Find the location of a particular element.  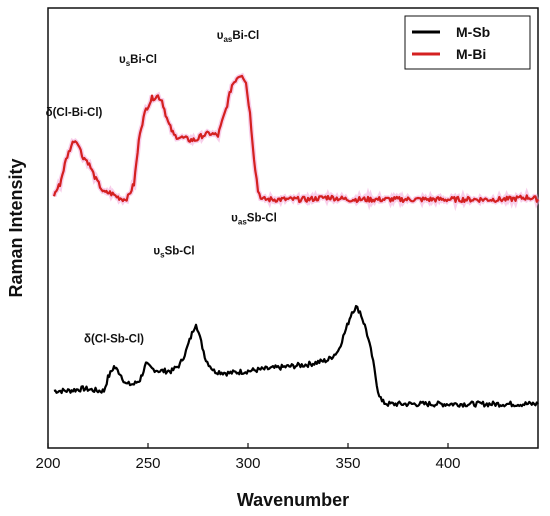

legend: M-Sb M-Bi is located at coordinates (467, 42).